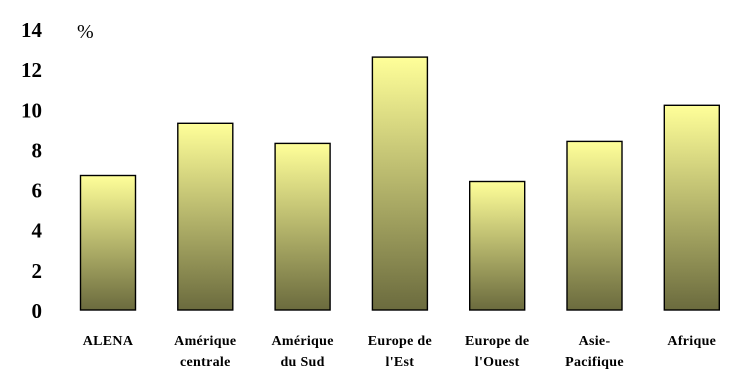 The height and width of the screenshot is (375, 729). Describe the element at coordinates (37, 271) in the screenshot. I see `y-tick-label-2: 2` at that location.